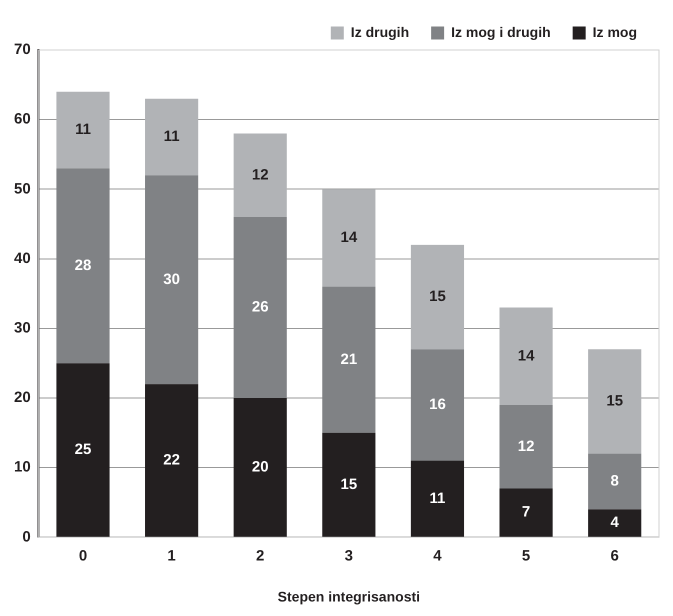 This screenshot has width=673, height=616. I want to click on x-tick-label: 3, so click(349, 555).